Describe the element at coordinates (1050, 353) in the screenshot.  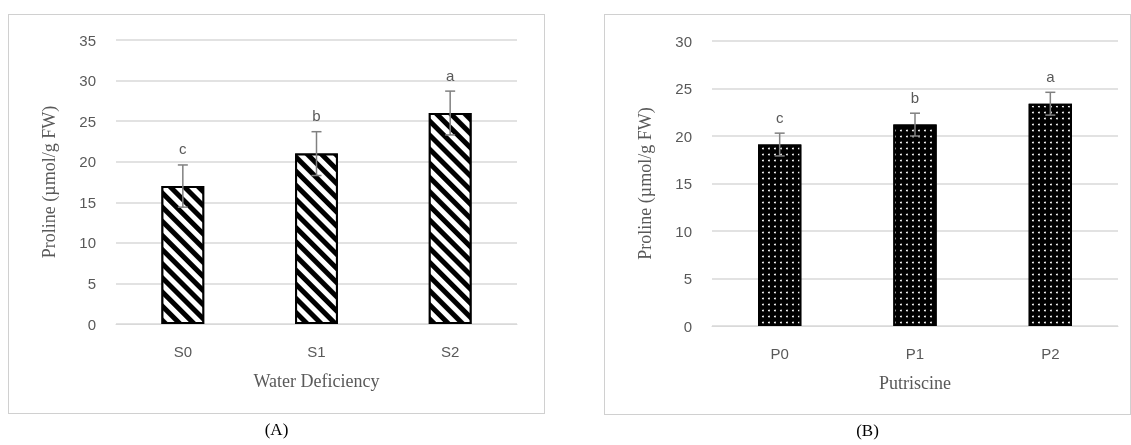
I see `x-tick-label: P2` at that location.